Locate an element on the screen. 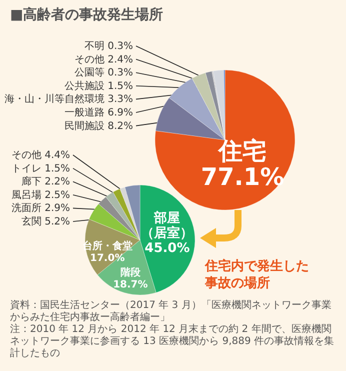  text: 資料：国民生活センター（2017 年 3 月）「医療機関ネットワーク事業からみた住宅内事故ー高齢者編ー」 is located at coordinates (171, 312).